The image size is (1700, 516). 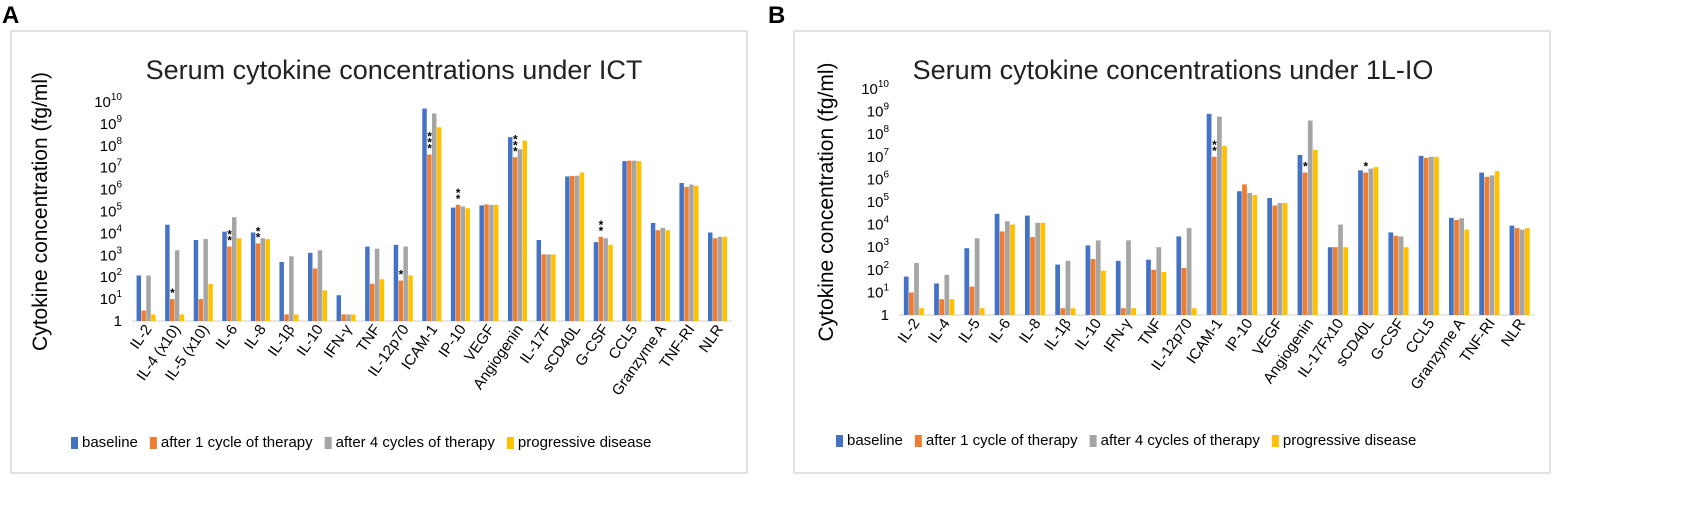 What do you see at coordinates (177, 285) in the screenshot?
I see `bar-after-4-cycles-of-therapy-il-4-x10` at bounding box center [177, 285].